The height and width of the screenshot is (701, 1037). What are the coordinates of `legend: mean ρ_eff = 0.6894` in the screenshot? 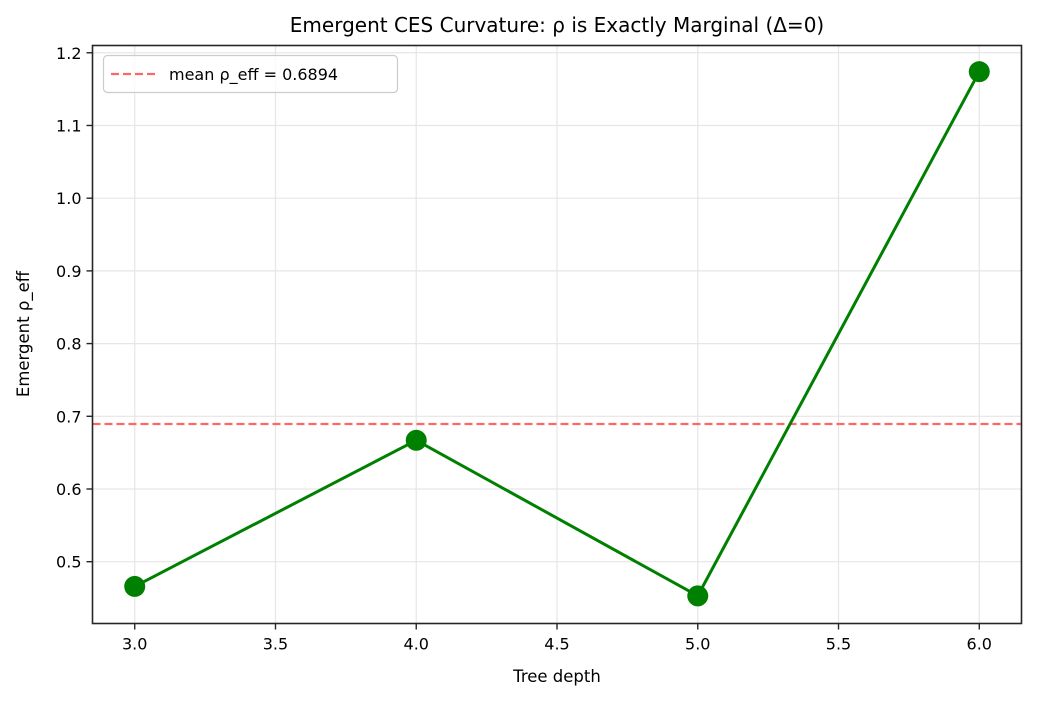 It's located at (250, 74).